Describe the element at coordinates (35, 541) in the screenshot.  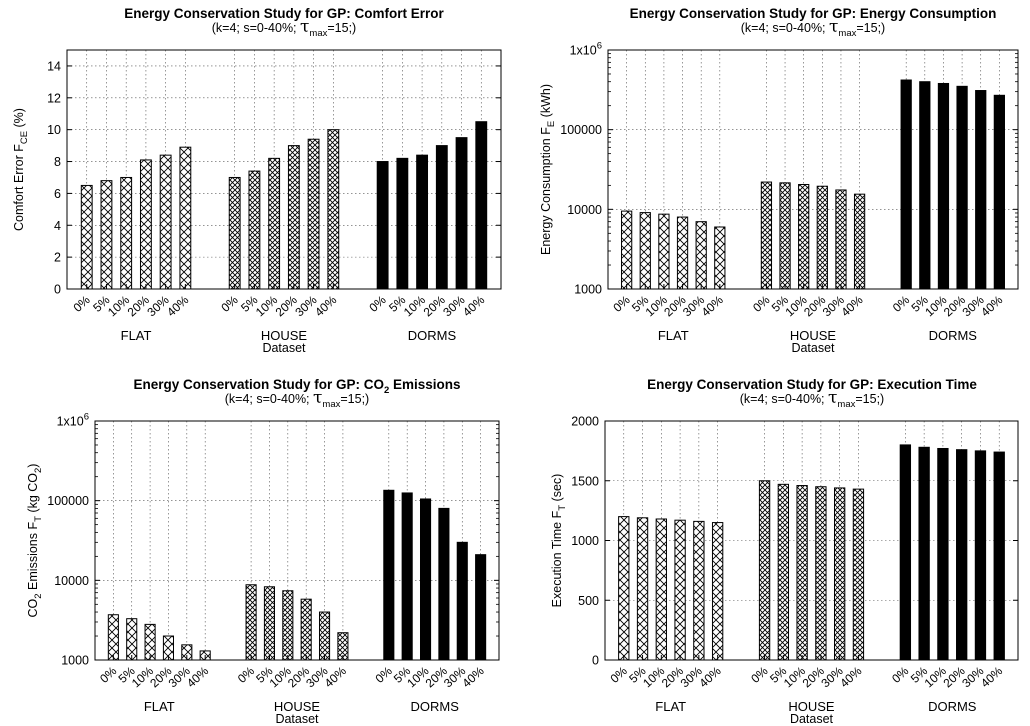
I see `y-axis-label: CO2 Emissions FT (kg CO2)` at that location.